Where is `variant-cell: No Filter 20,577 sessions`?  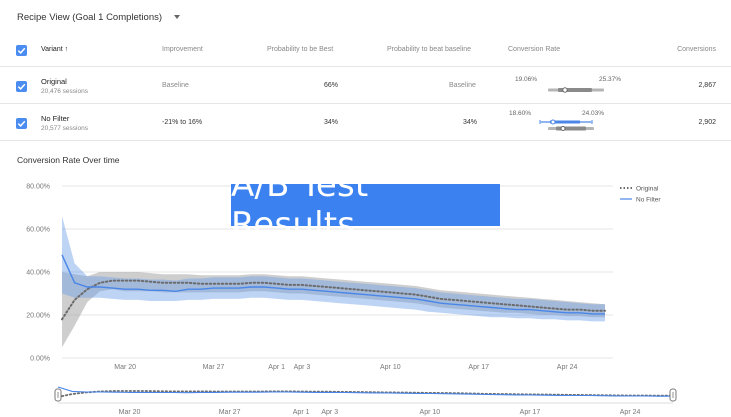 variant-cell: No Filter 20,577 sessions is located at coordinates (64, 123).